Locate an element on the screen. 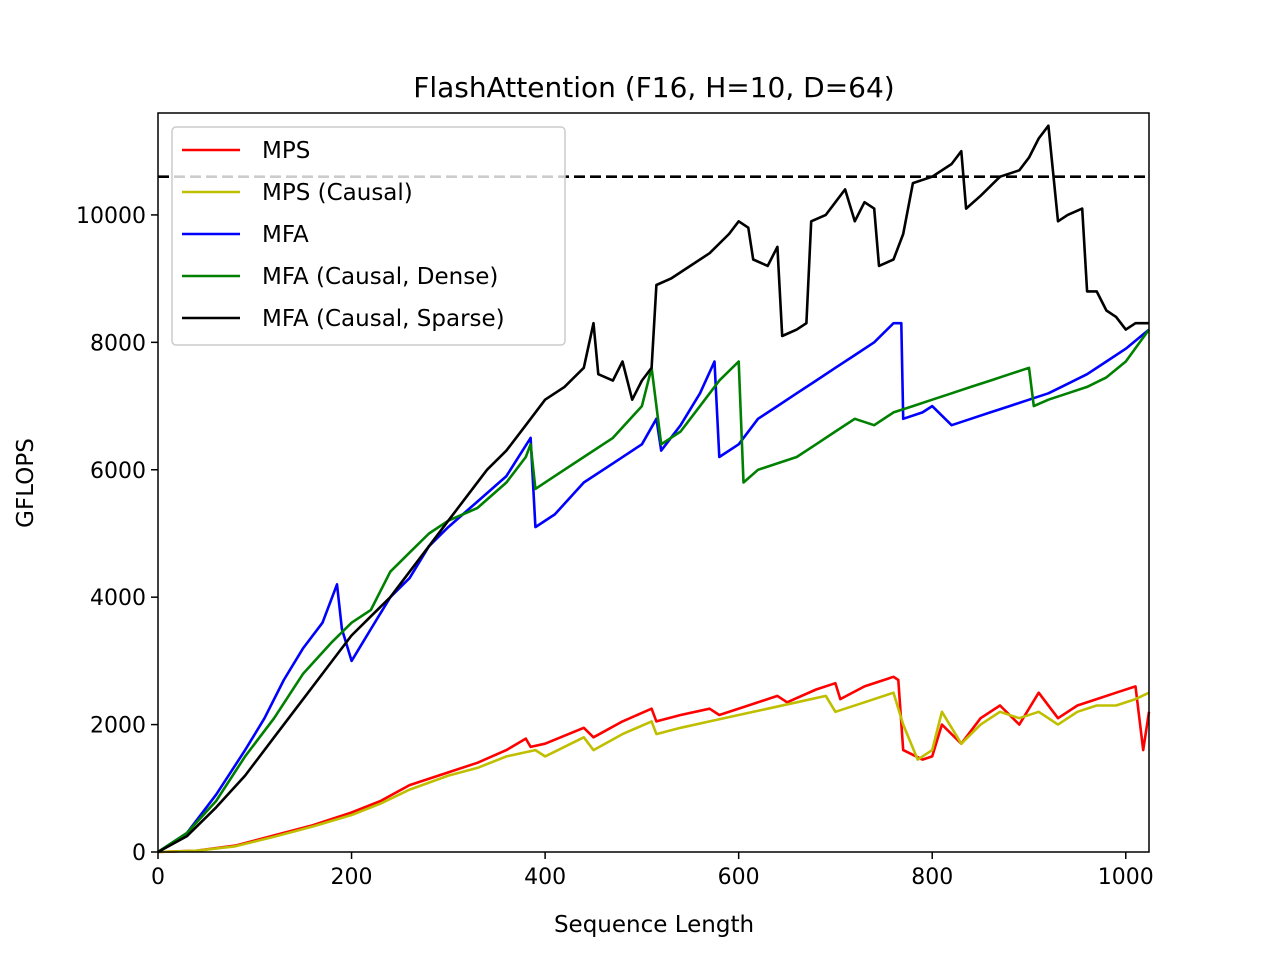 Image resolution: width=1276 pixels, height=956 pixels. x-tick-label: 1000 is located at coordinates (1126, 877).